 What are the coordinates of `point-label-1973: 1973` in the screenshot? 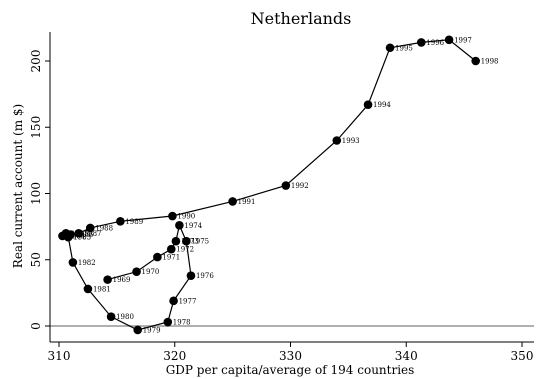 It's located at (190, 242).